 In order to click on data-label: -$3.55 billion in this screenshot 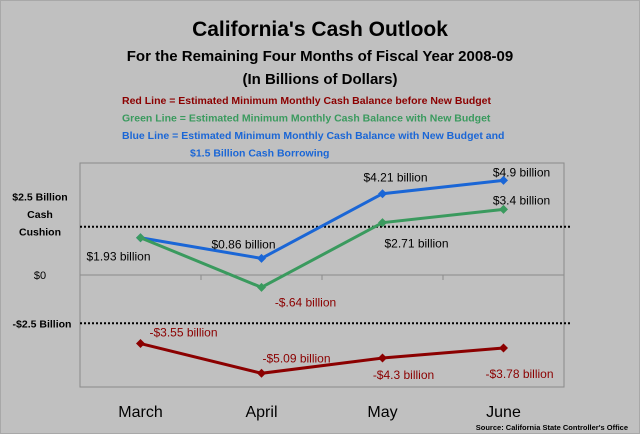, I will do `click(183, 333)`.